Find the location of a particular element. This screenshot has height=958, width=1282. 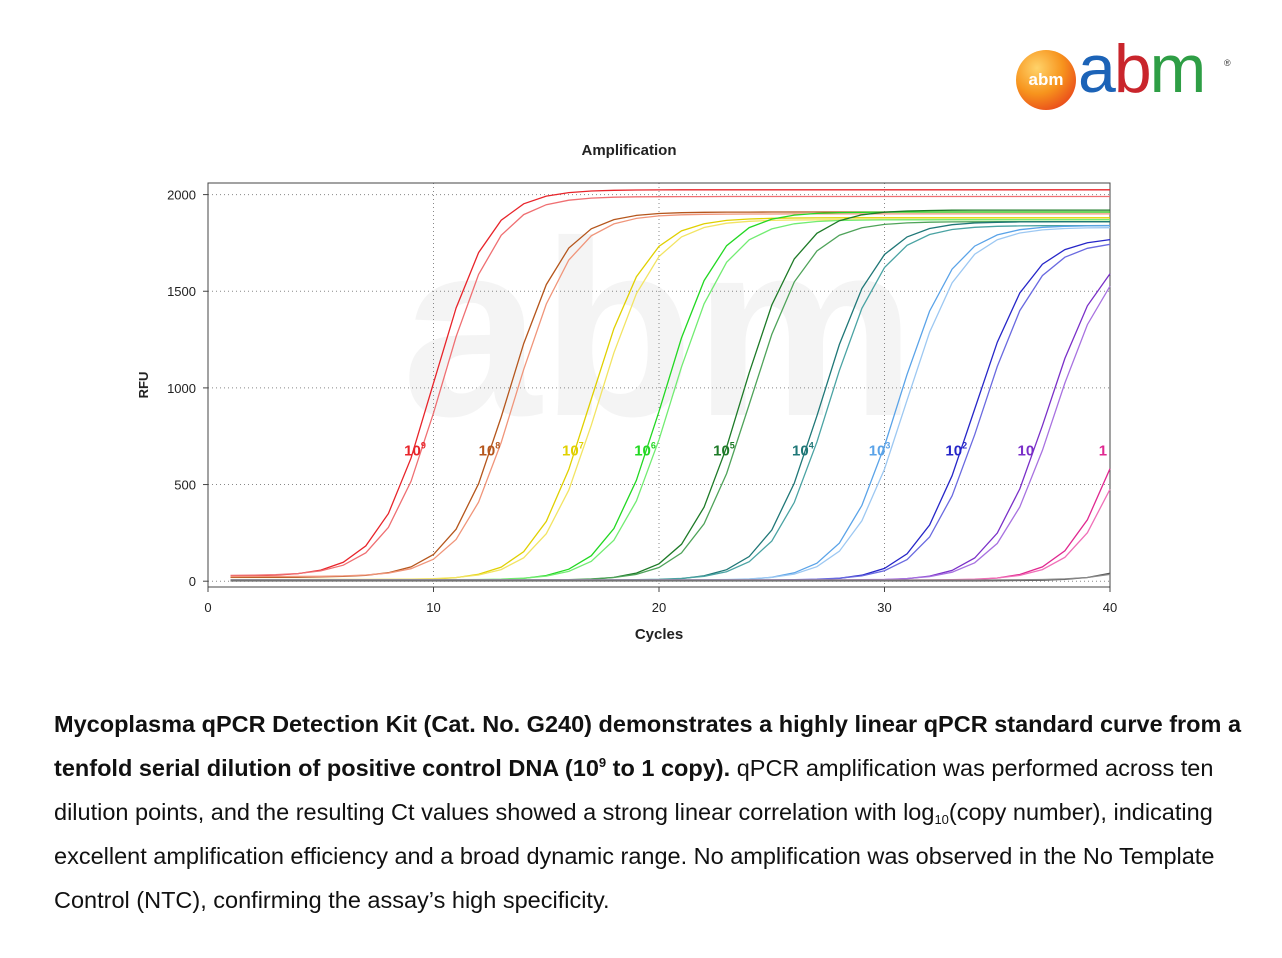

wordmark-letter-a: a is located at coordinates (1097, 69).